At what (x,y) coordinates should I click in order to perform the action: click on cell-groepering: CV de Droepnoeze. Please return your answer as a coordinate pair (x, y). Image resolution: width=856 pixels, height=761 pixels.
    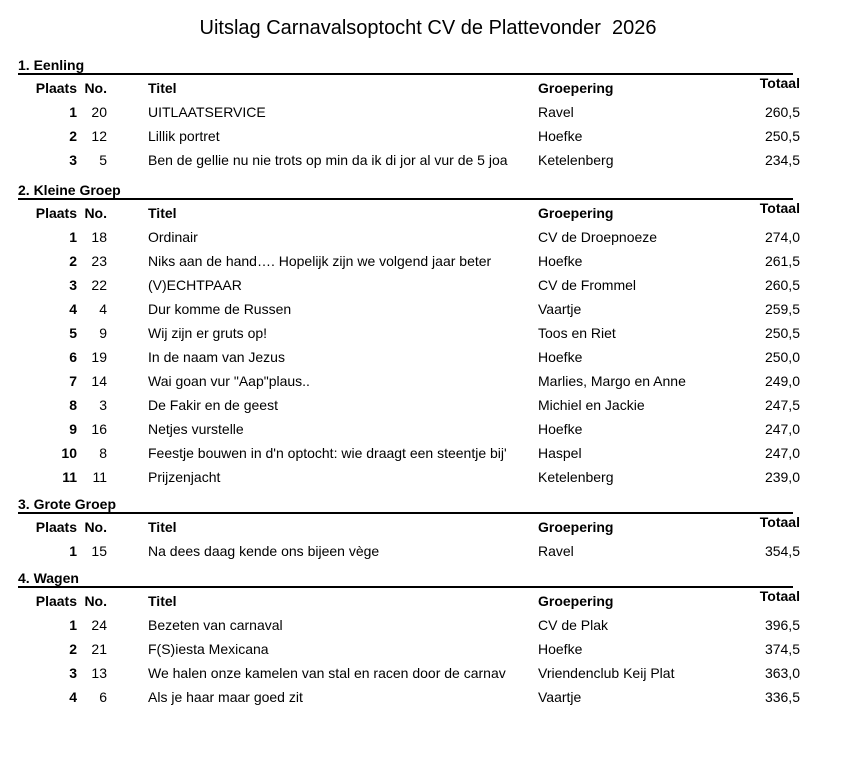
    Looking at the image, I should click on (598, 237).